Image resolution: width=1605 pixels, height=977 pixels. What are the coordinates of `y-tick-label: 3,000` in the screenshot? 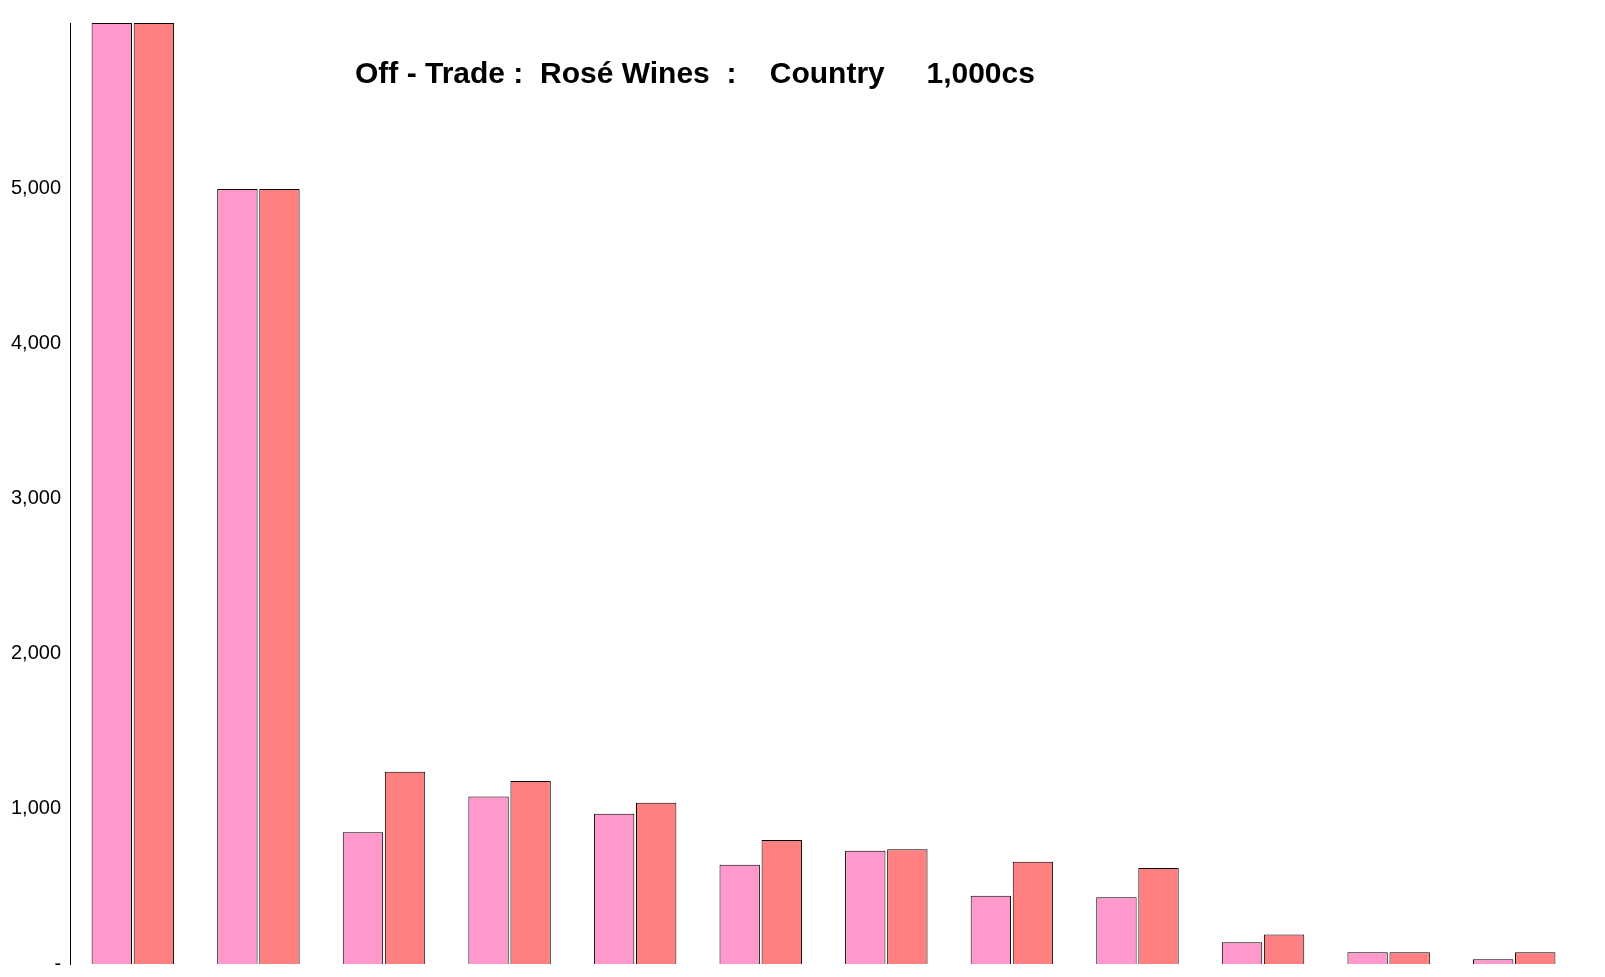 It's located at (36, 497).